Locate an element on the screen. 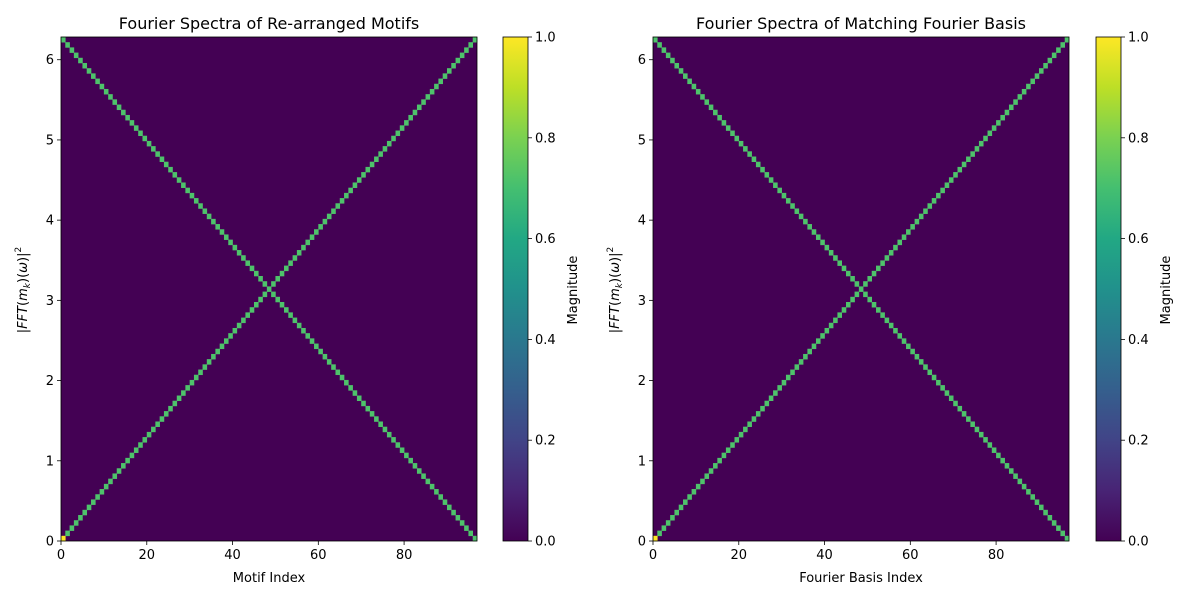 This screenshot has height=600, width=1200. right-x-axis: 0 20 40 60 80 is located at coordinates (827, 552).